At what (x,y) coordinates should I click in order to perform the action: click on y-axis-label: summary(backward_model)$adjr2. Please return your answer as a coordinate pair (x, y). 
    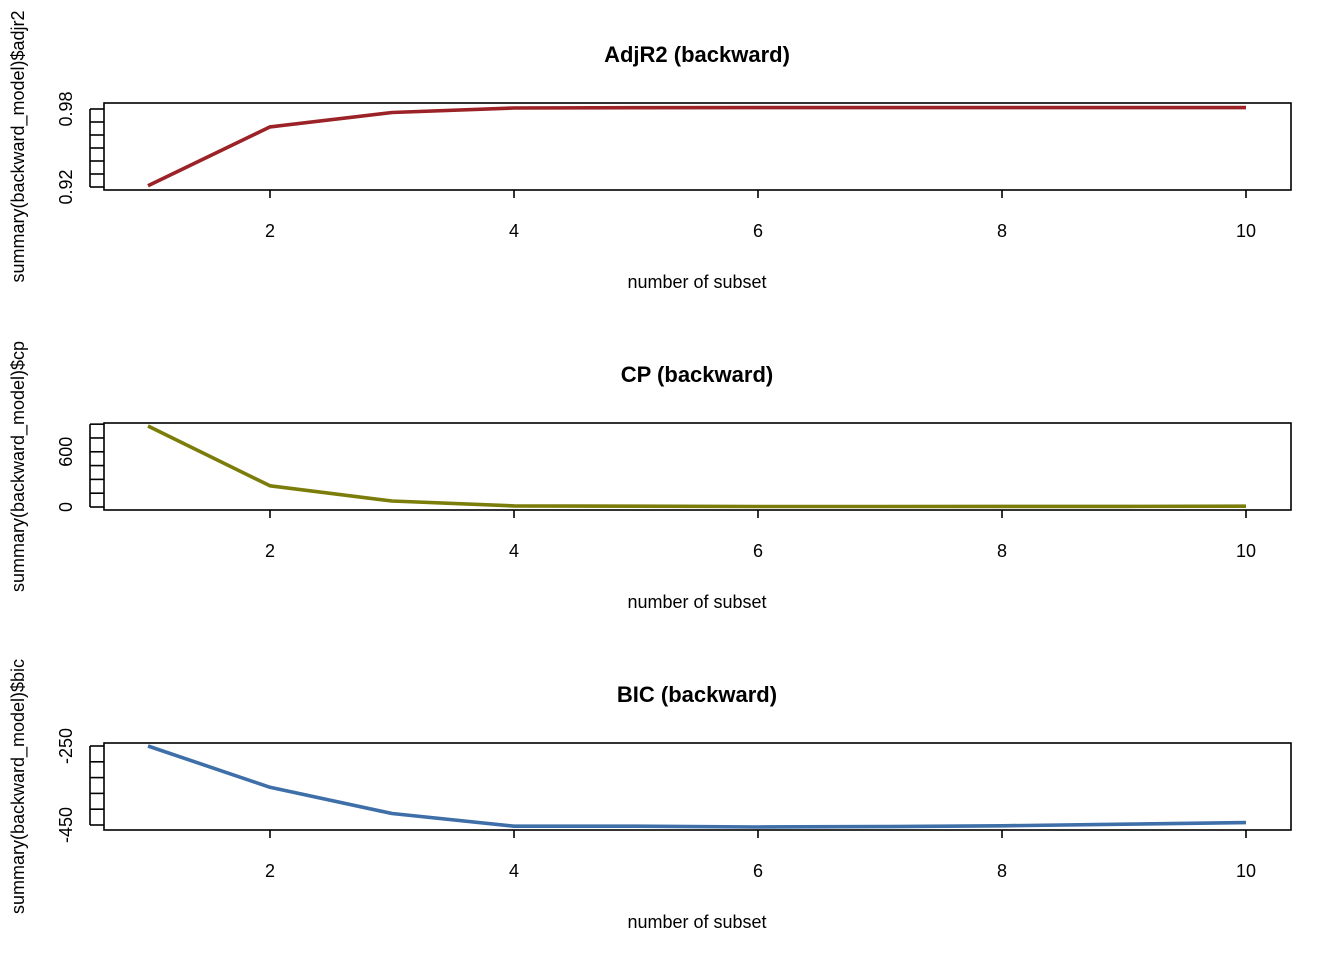
    Looking at the image, I should click on (18, 146).